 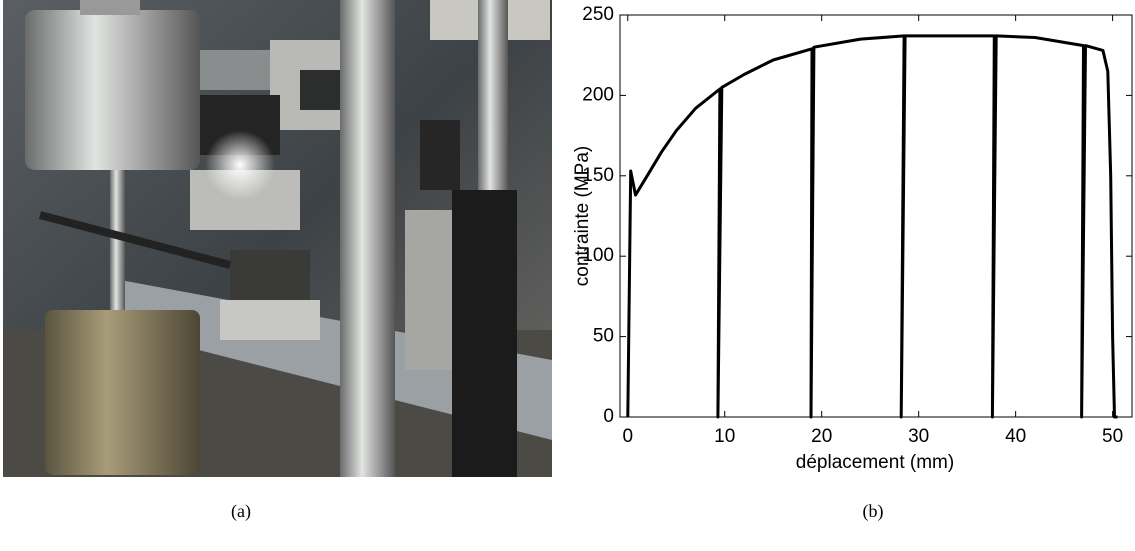 What do you see at coordinates (1112, 436) in the screenshot?
I see `x-tick-label: 50` at bounding box center [1112, 436].